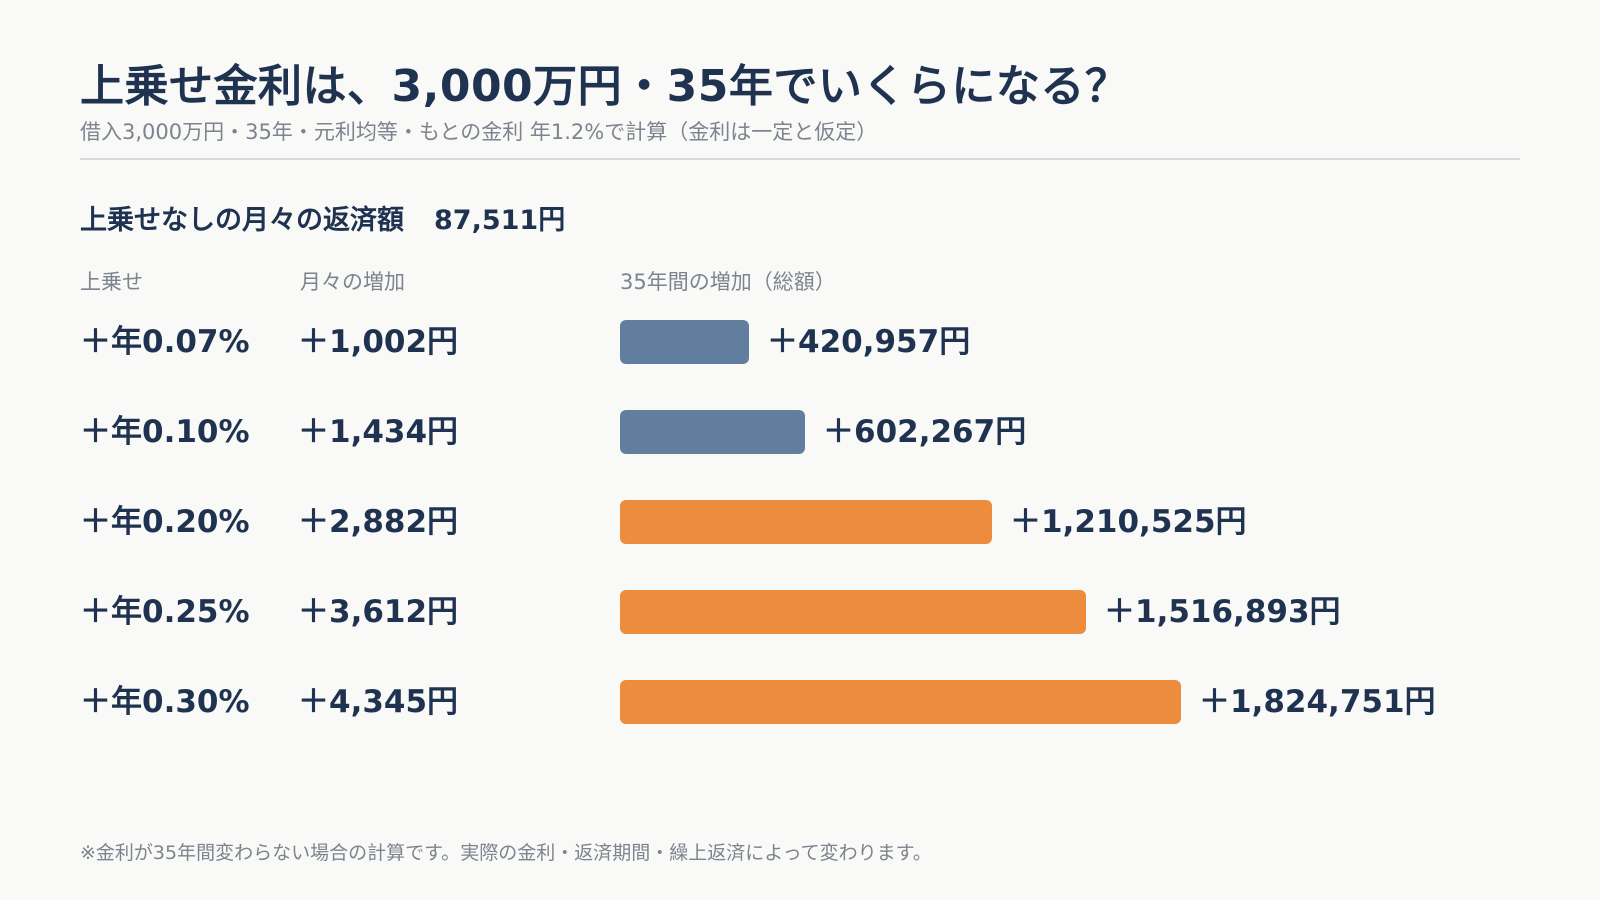 This screenshot has width=1600, height=900. I want to click on monthly-increase-label: ＋2,882円, so click(378, 522).